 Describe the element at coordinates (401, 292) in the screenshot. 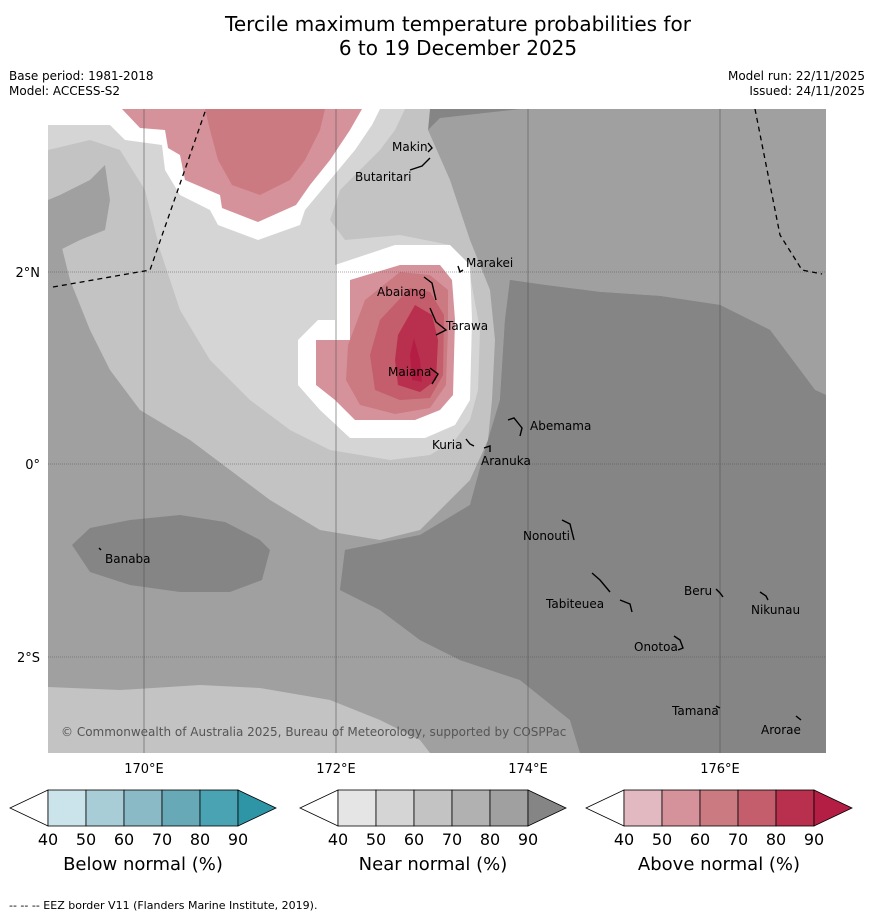

I see `label-abaiang: Abaiang` at that location.